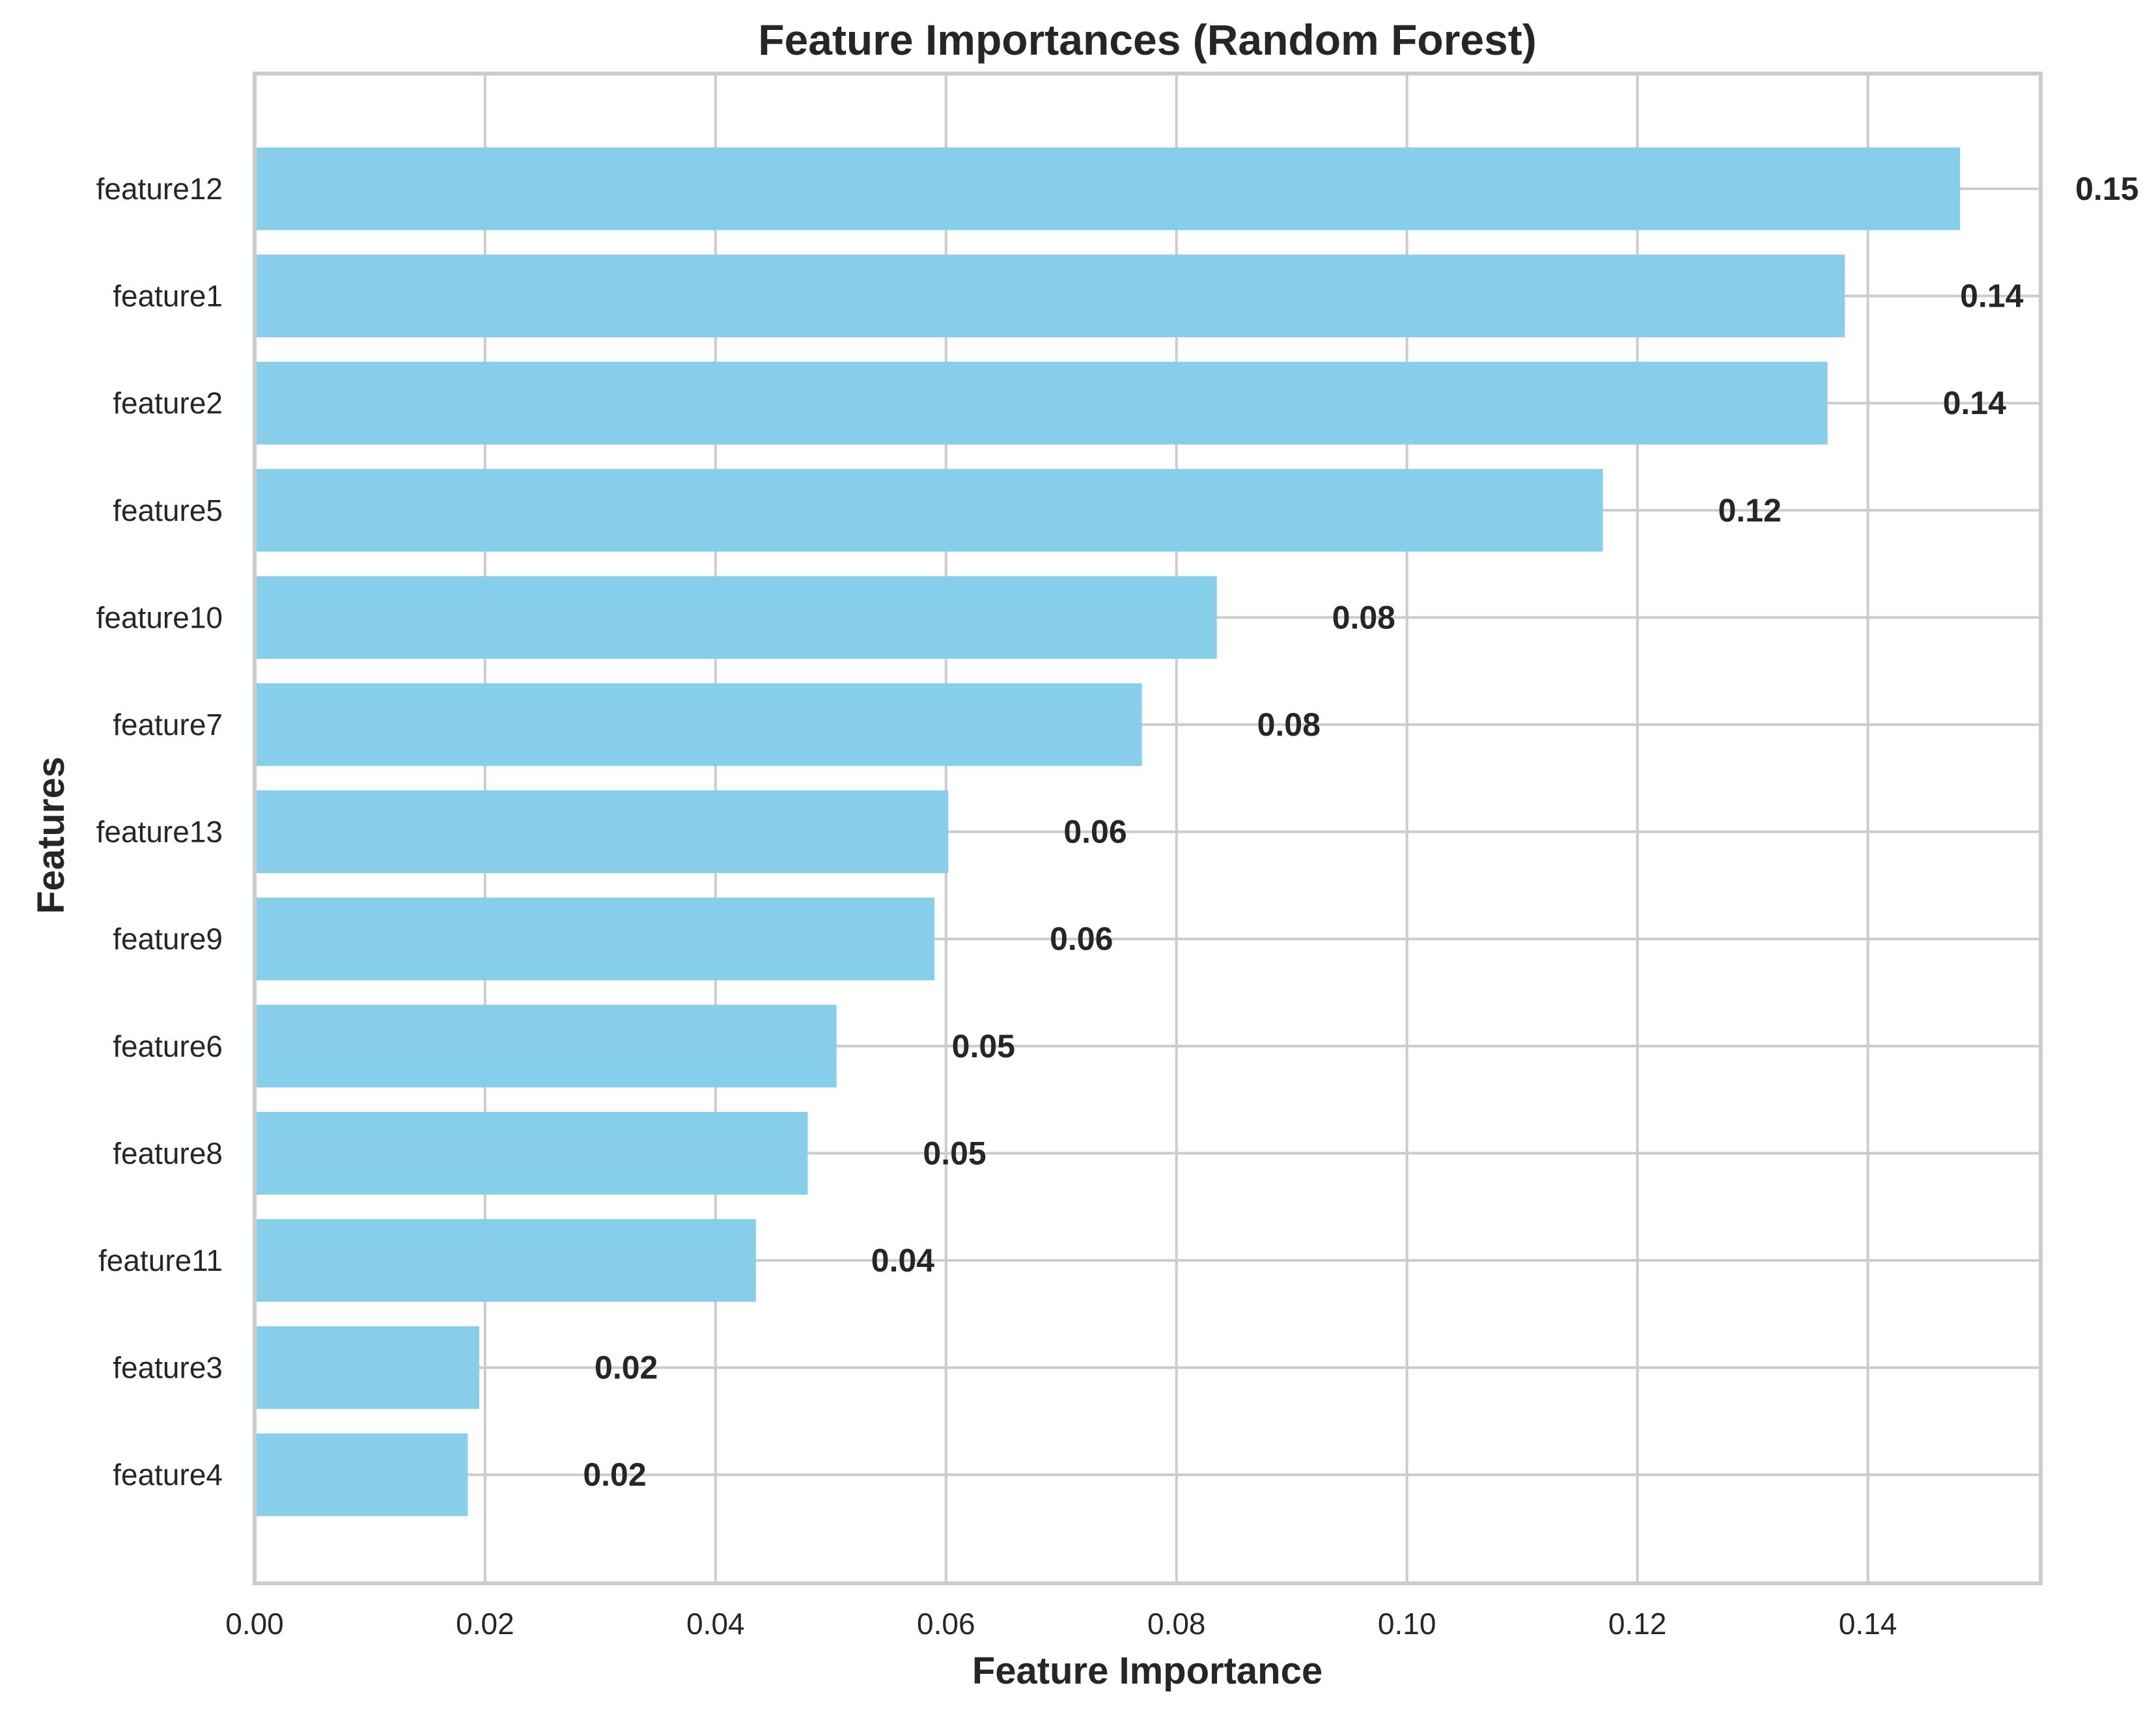  Describe the element at coordinates (716, 1624) in the screenshot. I see `x-tick-label: 0.04` at that location.